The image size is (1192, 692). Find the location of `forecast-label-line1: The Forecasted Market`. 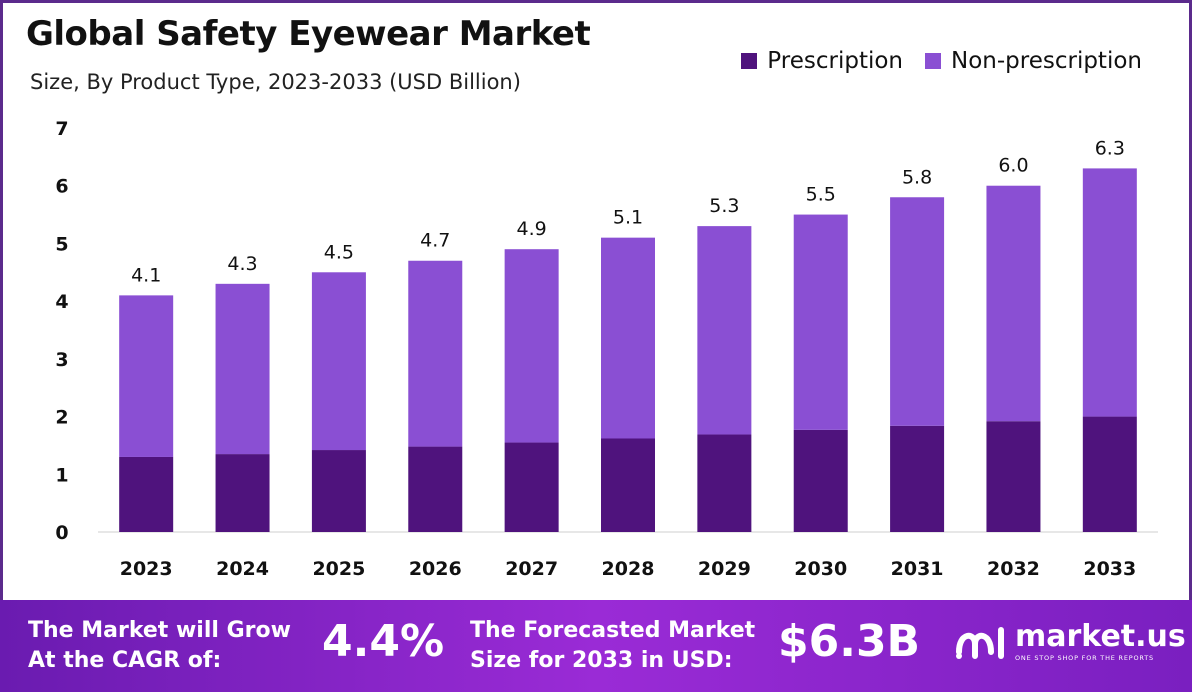

forecast-label-line1: The Forecasted Market is located at coordinates (613, 630).